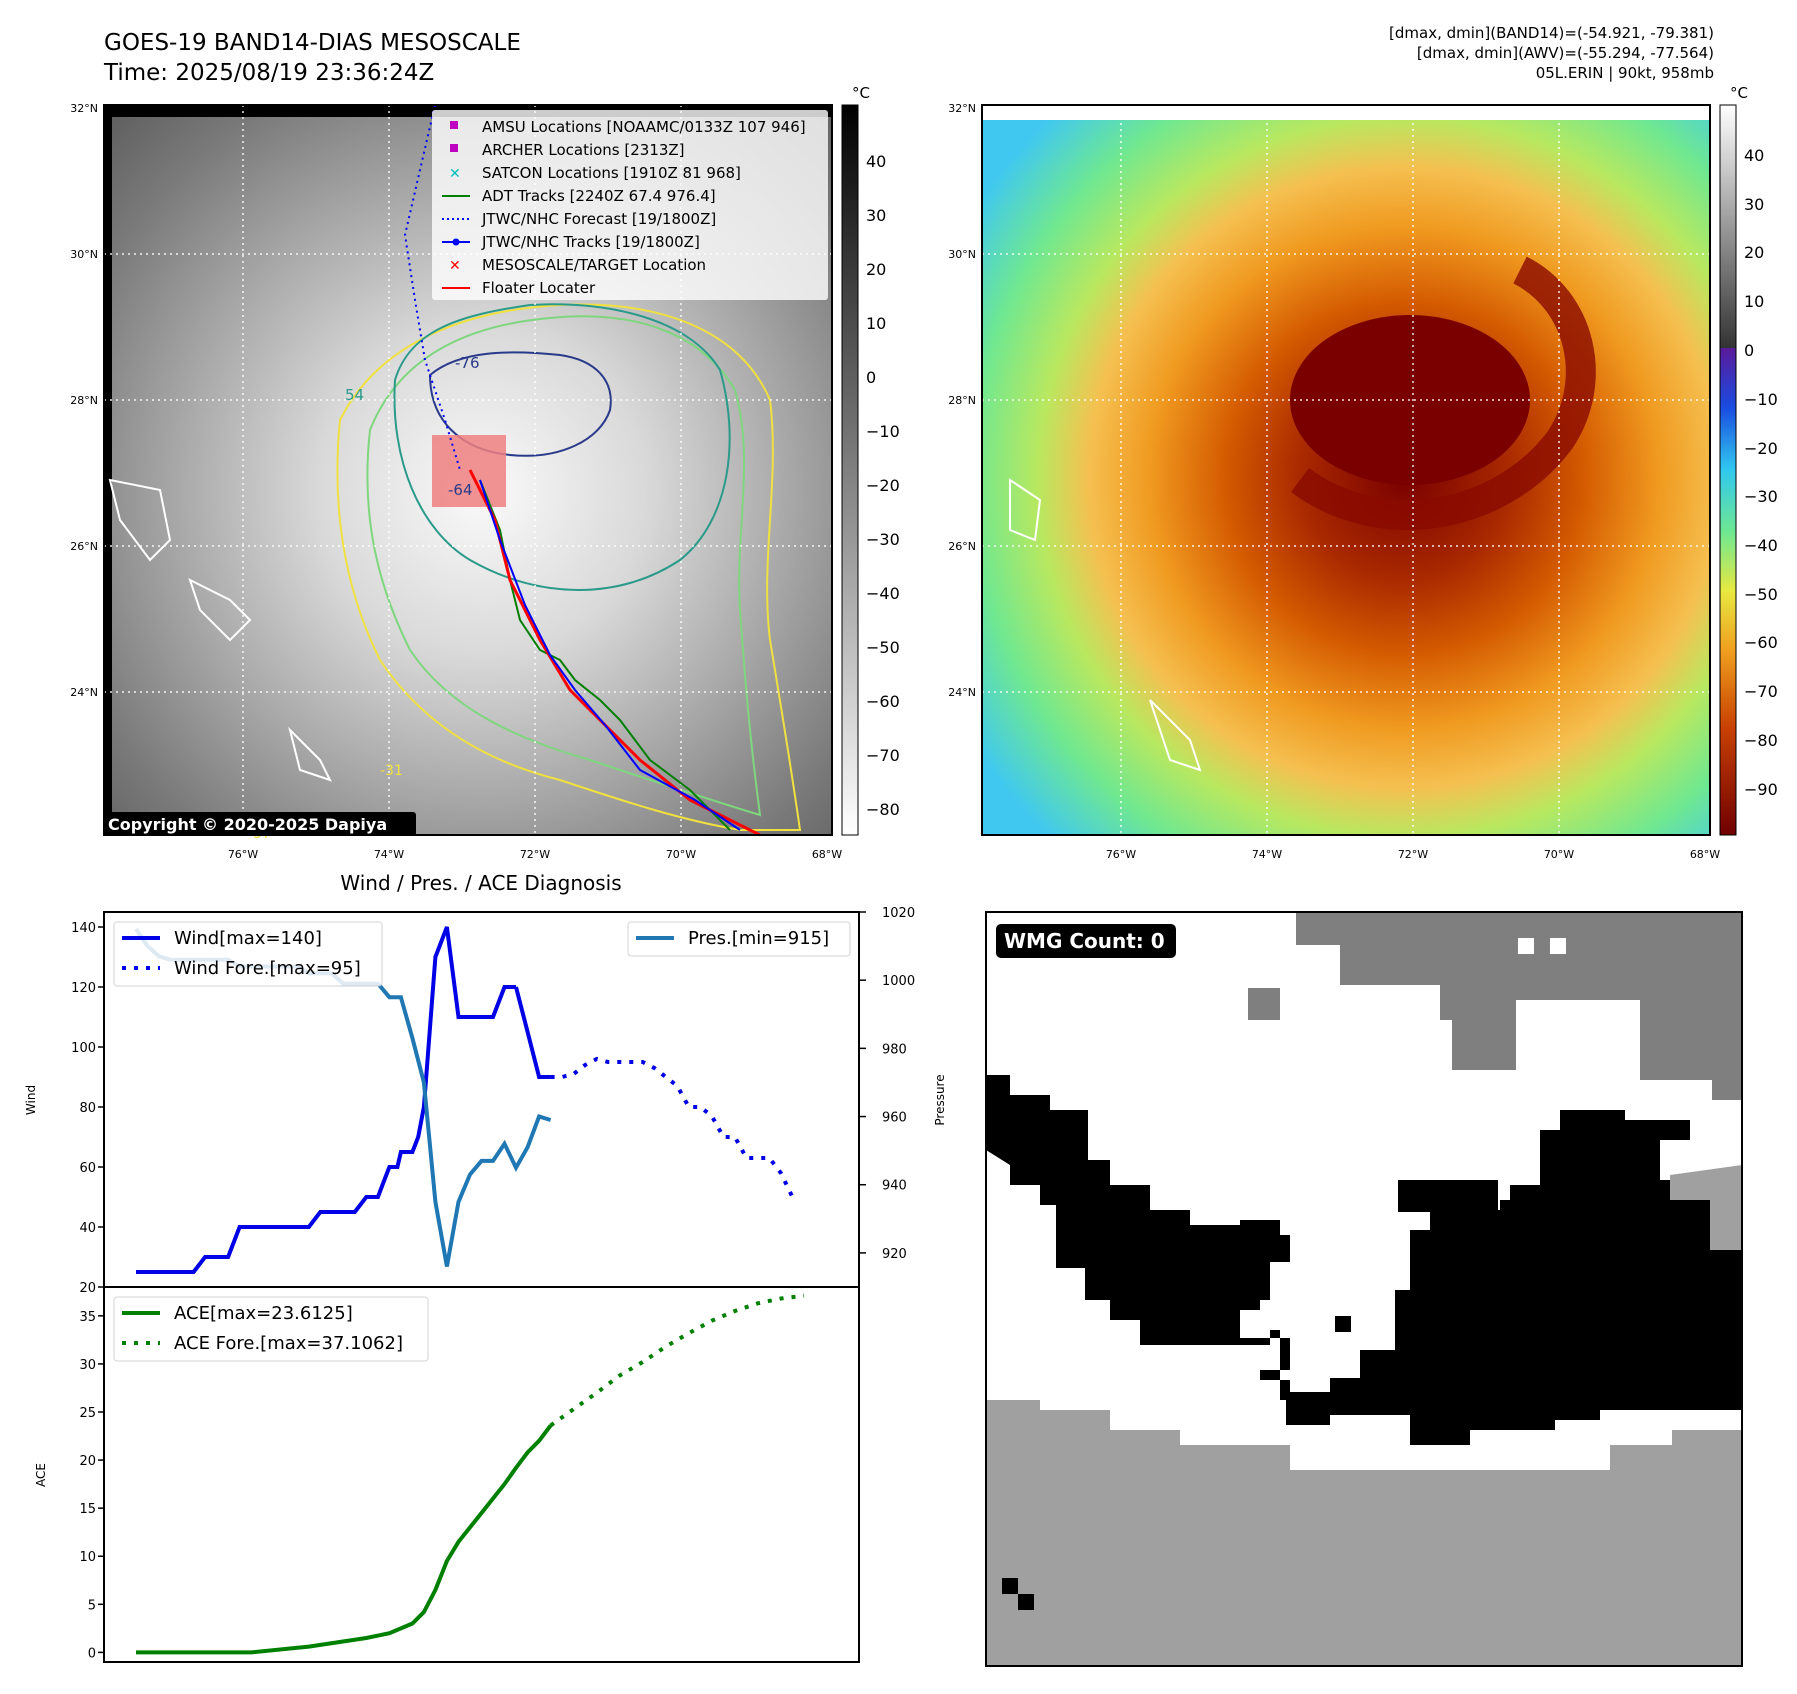 The height and width of the screenshot is (1694, 1797). Describe the element at coordinates (460, 490) in the screenshot. I see `contour-label: -64` at that location.